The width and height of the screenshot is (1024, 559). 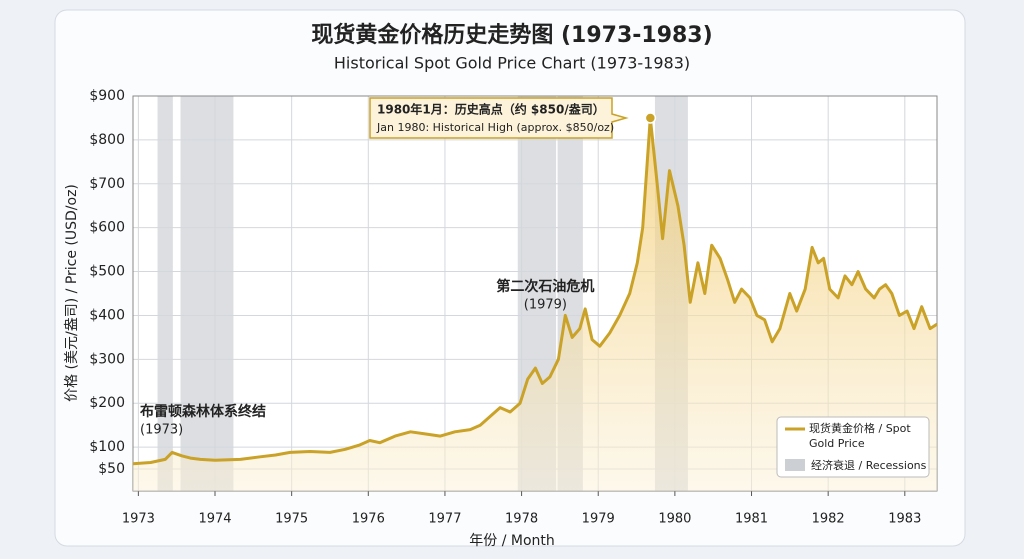 I want to click on legend-box, so click(x=853, y=447).